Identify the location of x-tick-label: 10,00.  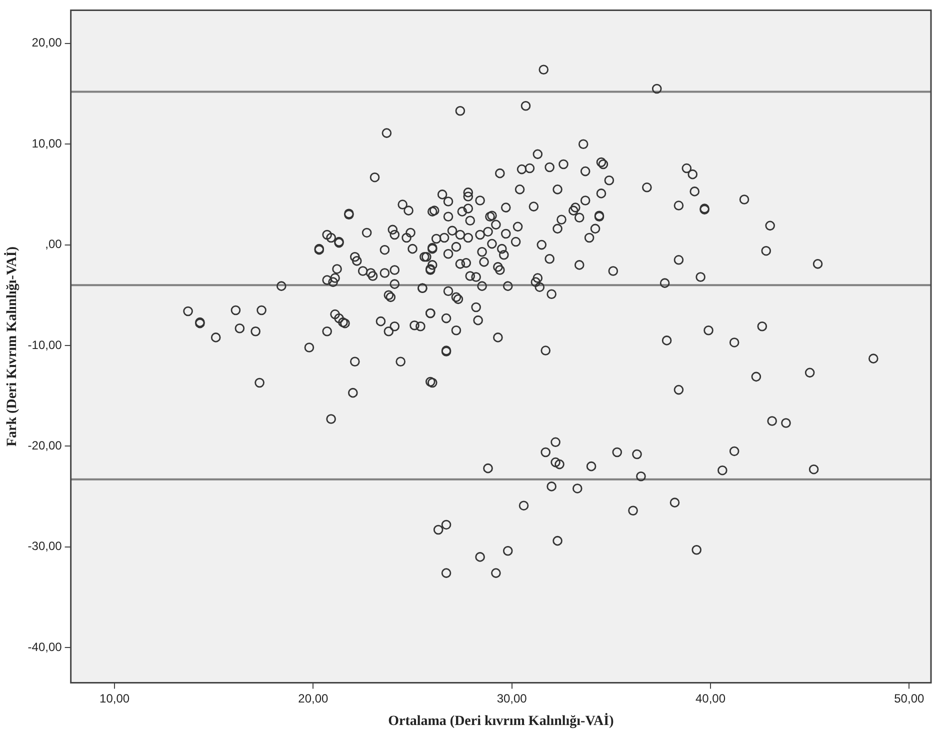
(115, 698).